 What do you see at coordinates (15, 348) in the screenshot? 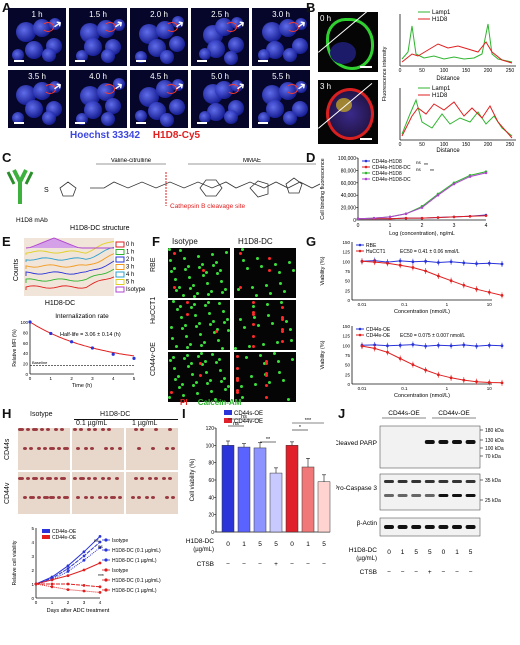
I see `e-ylabel: Relative MFI (%)` at bounding box center [15, 348].